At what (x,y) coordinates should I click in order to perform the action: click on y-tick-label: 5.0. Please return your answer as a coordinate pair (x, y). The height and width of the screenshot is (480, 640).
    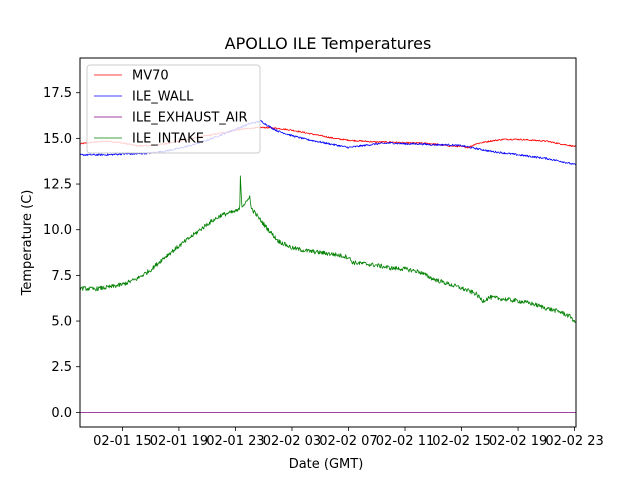
    Looking at the image, I should click on (61, 322).